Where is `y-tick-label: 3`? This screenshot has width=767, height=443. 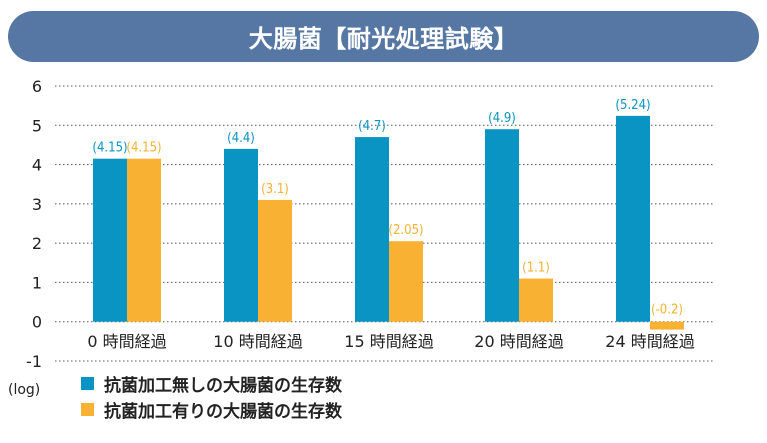
y-tick-label: 3 is located at coordinates (37, 204).